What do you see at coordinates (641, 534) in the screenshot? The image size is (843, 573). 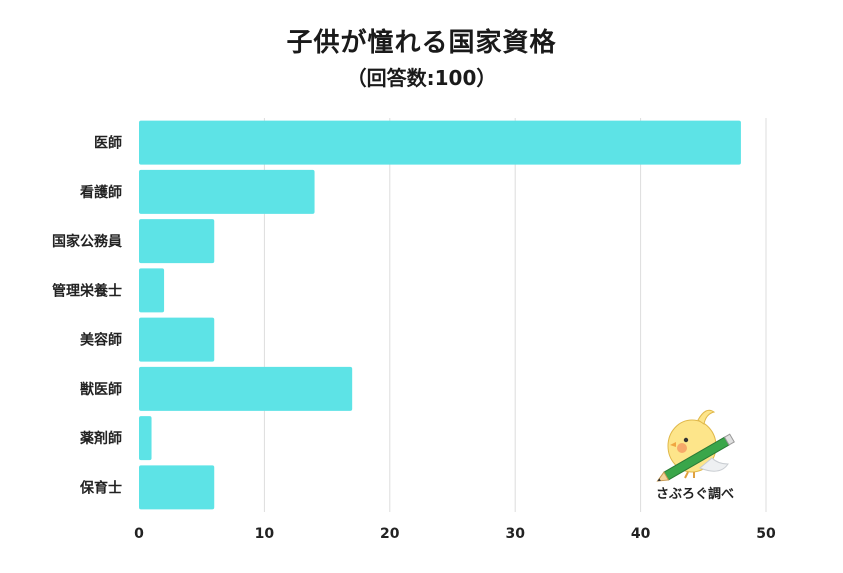 I see `x-tick-label: 40` at bounding box center [641, 534].